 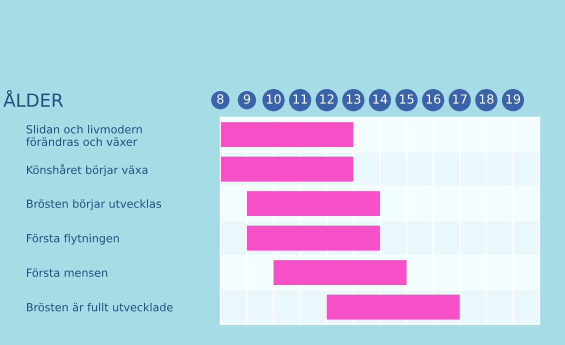 What do you see at coordinates (99, 307) in the screenshot?
I see `y-tick-label: Brösten är fullt utvecklade` at bounding box center [99, 307].